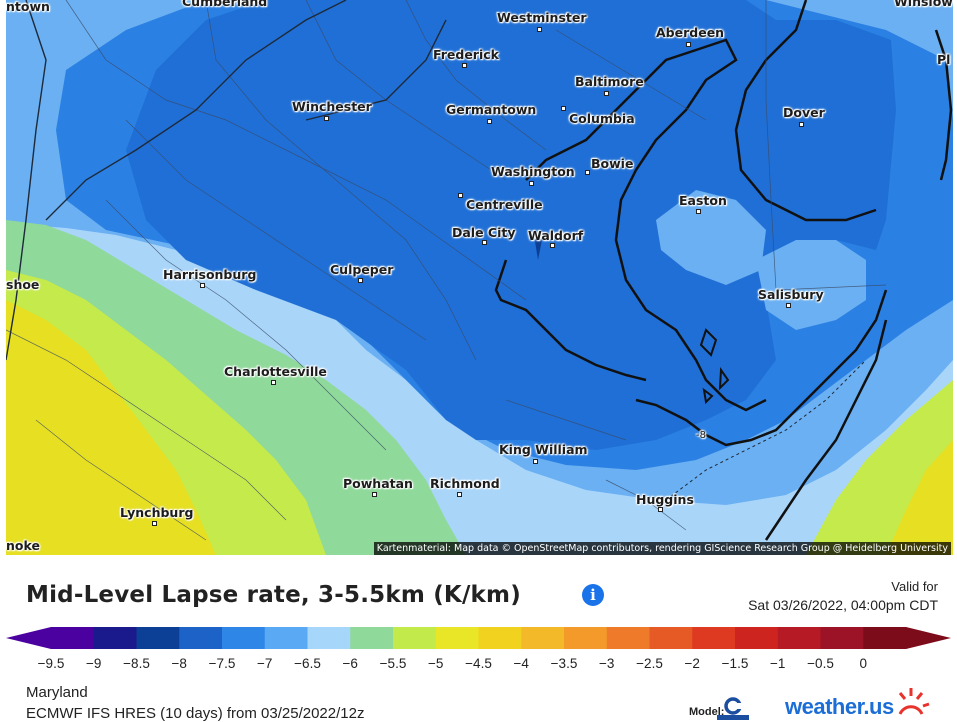  What do you see at coordinates (778, 663) in the screenshot?
I see `colorbar-tick-label: −1` at bounding box center [778, 663].